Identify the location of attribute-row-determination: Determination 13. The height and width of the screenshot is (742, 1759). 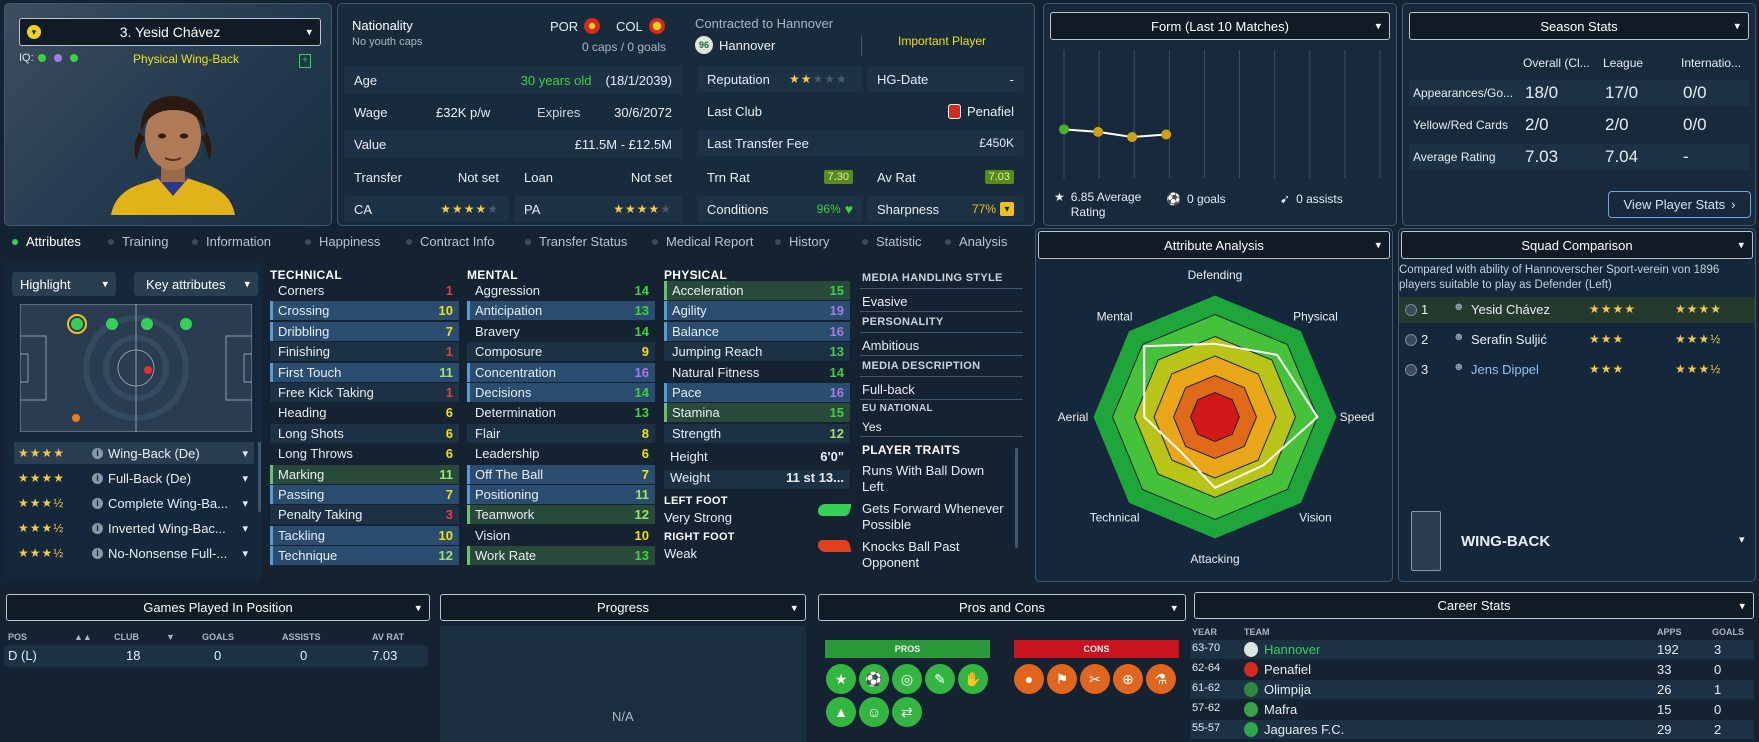
(561, 412).